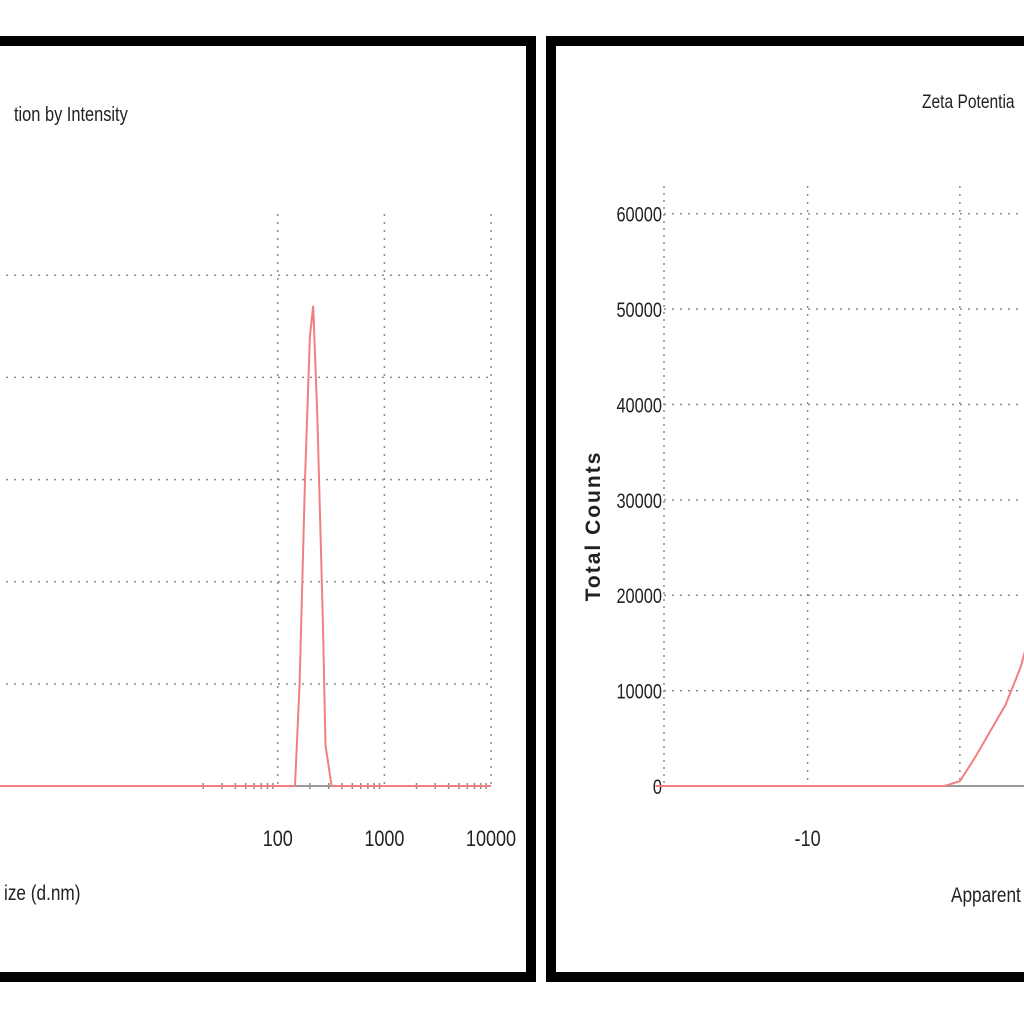 The height and width of the screenshot is (1024, 1024). What do you see at coordinates (639, 214) in the screenshot?
I see `y-tick-label: 60000` at bounding box center [639, 214].